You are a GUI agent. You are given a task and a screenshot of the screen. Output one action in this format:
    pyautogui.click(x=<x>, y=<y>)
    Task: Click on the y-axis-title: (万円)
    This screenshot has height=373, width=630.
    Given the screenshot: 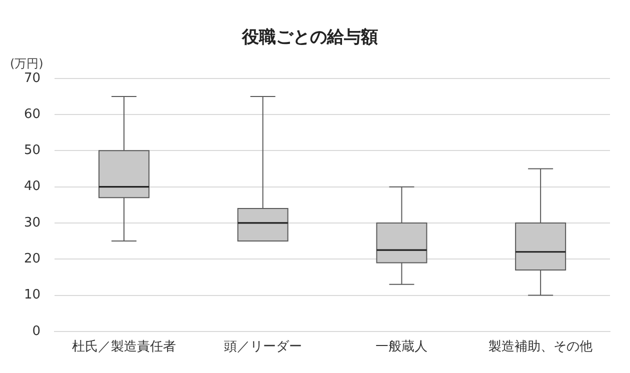 What is the action you would take?
    pyautogui.click(x=27, y=63)
    